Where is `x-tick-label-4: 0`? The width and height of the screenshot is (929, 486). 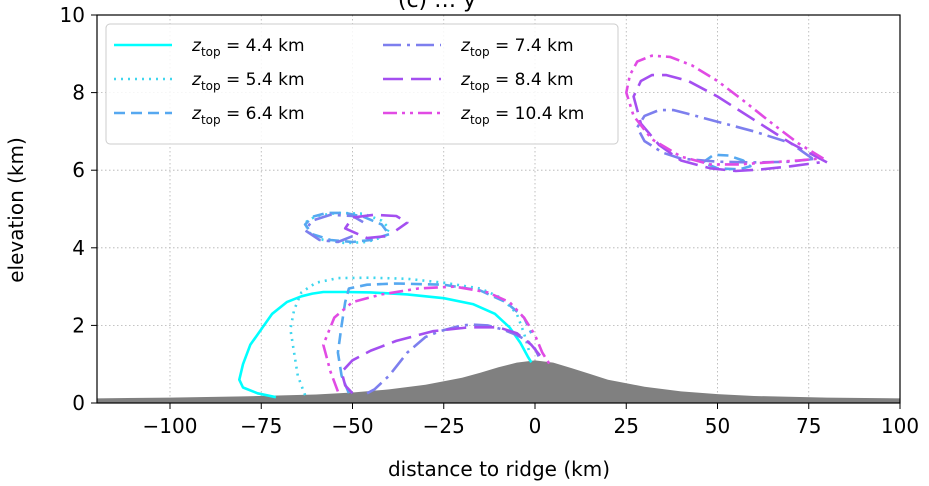 x-tick-label-4: 0 is located at coordinates (535, 426).